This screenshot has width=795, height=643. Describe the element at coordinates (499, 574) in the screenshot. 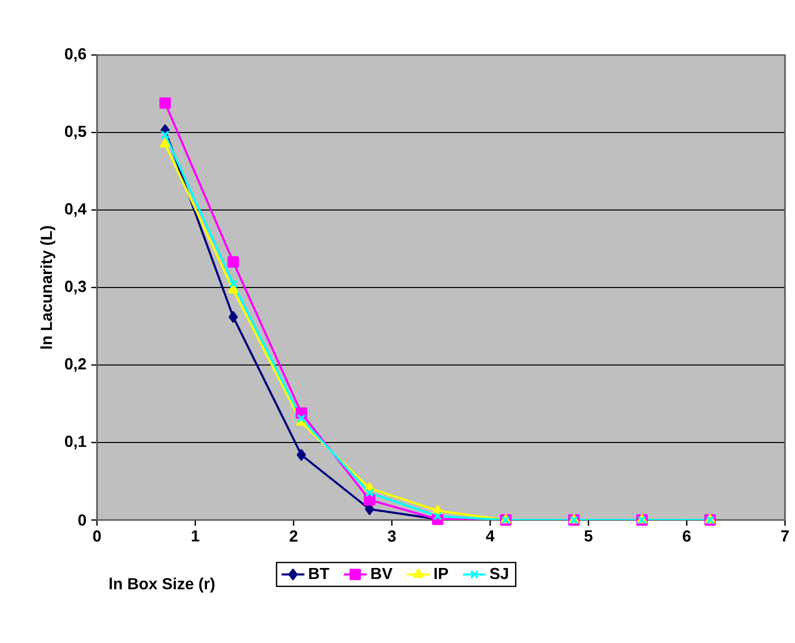

I see `legend-label: SJ` at that location.